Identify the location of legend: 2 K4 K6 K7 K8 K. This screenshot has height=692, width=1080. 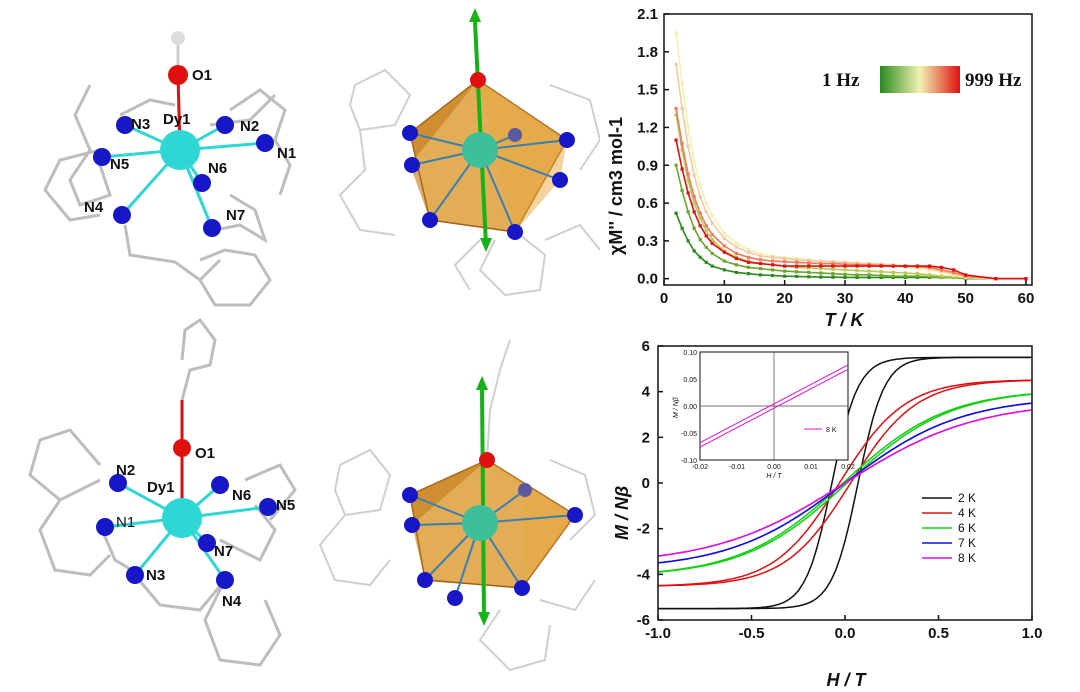
(949, 528).